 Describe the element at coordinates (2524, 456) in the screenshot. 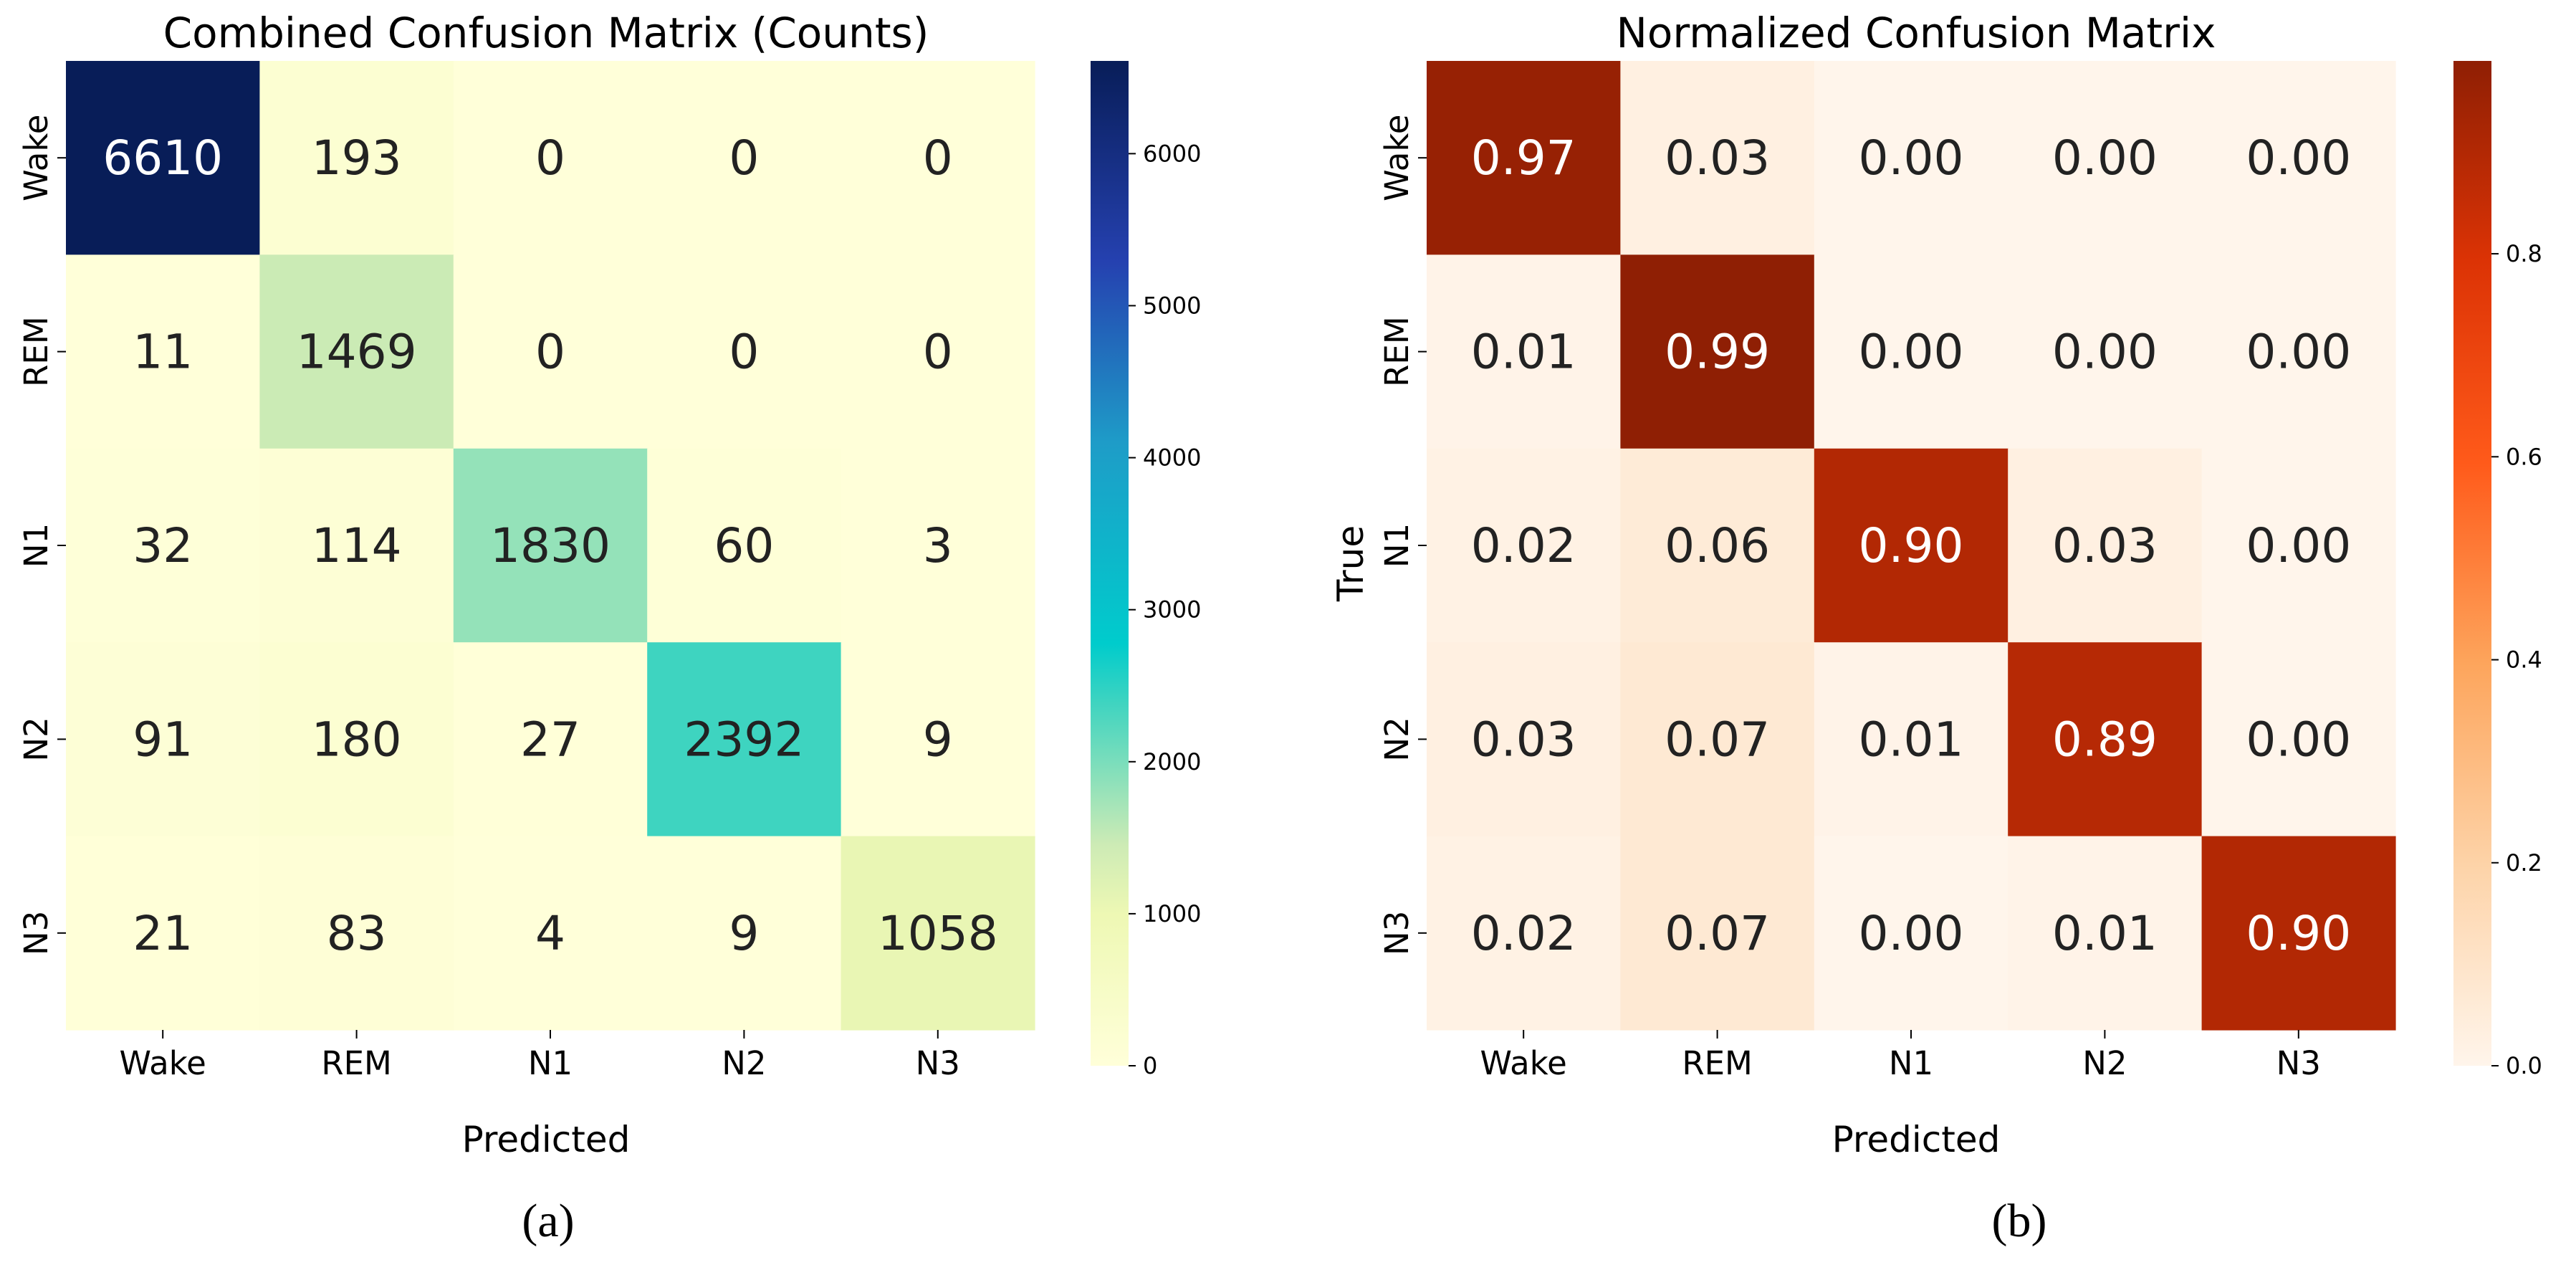

I see `colorbar-tick-label: 0.6` at that location.